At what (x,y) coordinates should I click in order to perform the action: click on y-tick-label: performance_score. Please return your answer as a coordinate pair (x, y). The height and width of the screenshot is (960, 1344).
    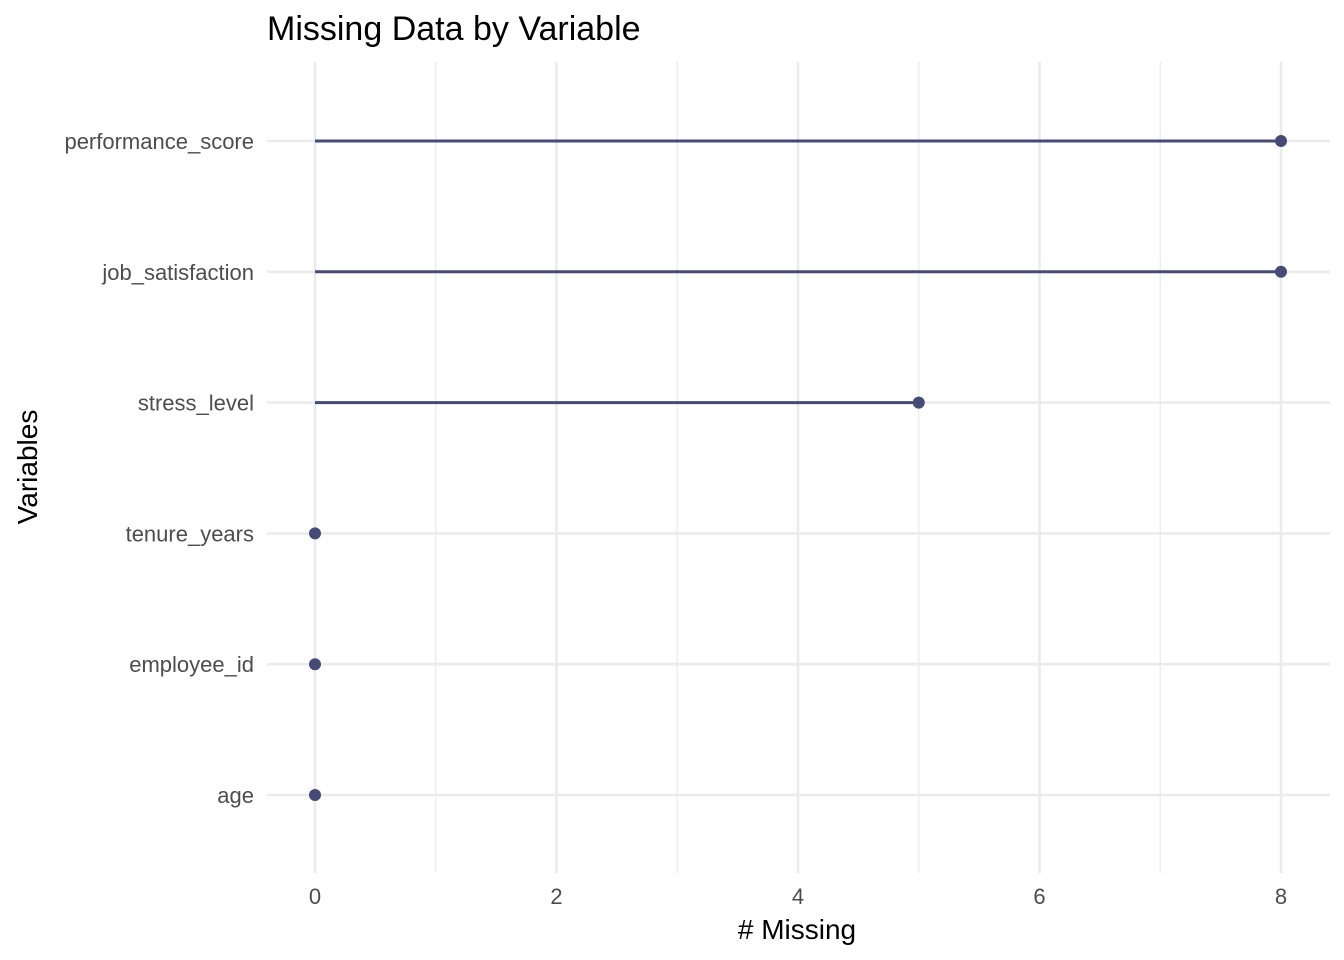
    Looking at the image, I should click on (159, 141).